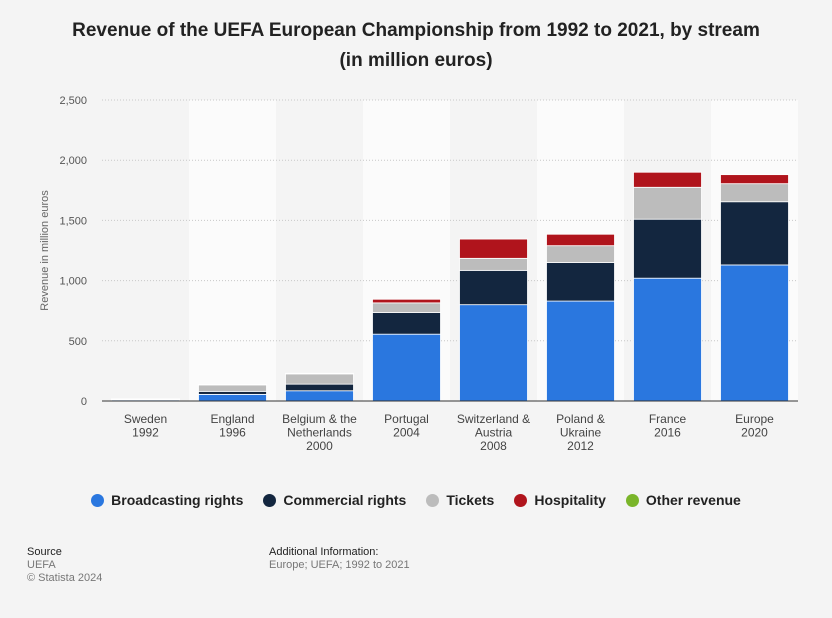 This screenshot has height=618, width=832. Describe the element at coordinates (65, 578) in the screenshot. I see `copyright: © Statista 2024` at that location.